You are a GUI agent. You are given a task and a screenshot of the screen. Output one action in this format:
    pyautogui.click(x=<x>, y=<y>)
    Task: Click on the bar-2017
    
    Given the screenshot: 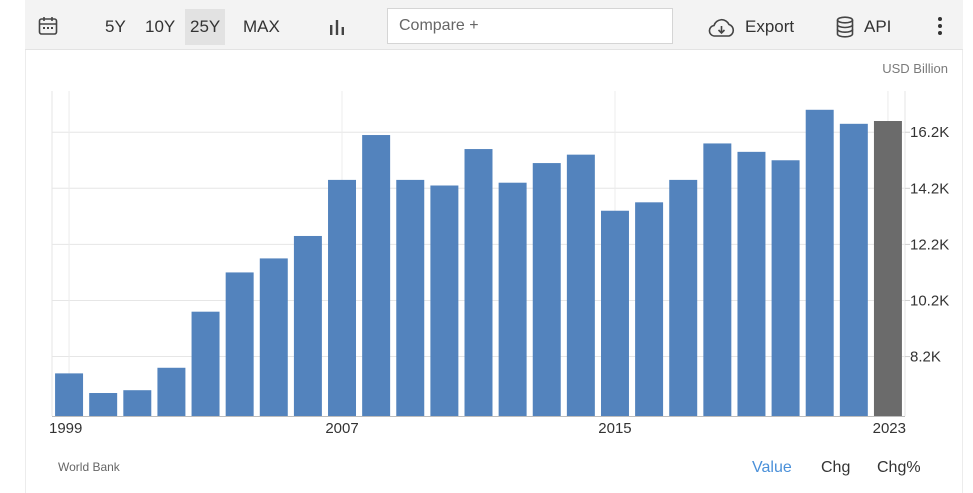 What is the action you would take?
    pyautogui.click(x=683, y=297)
    